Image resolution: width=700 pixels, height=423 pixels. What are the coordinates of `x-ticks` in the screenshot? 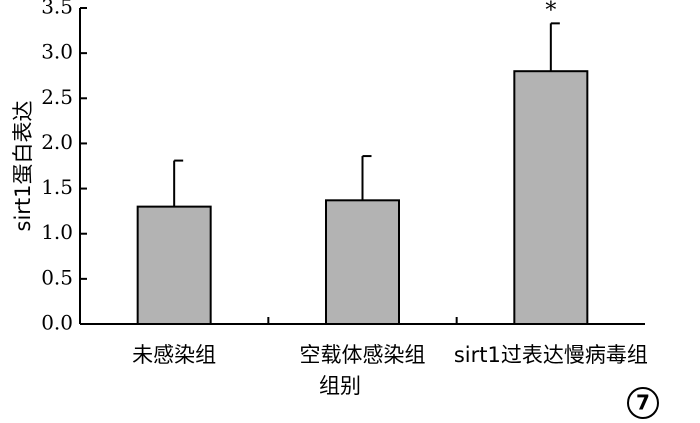 It's located at (362, 320).